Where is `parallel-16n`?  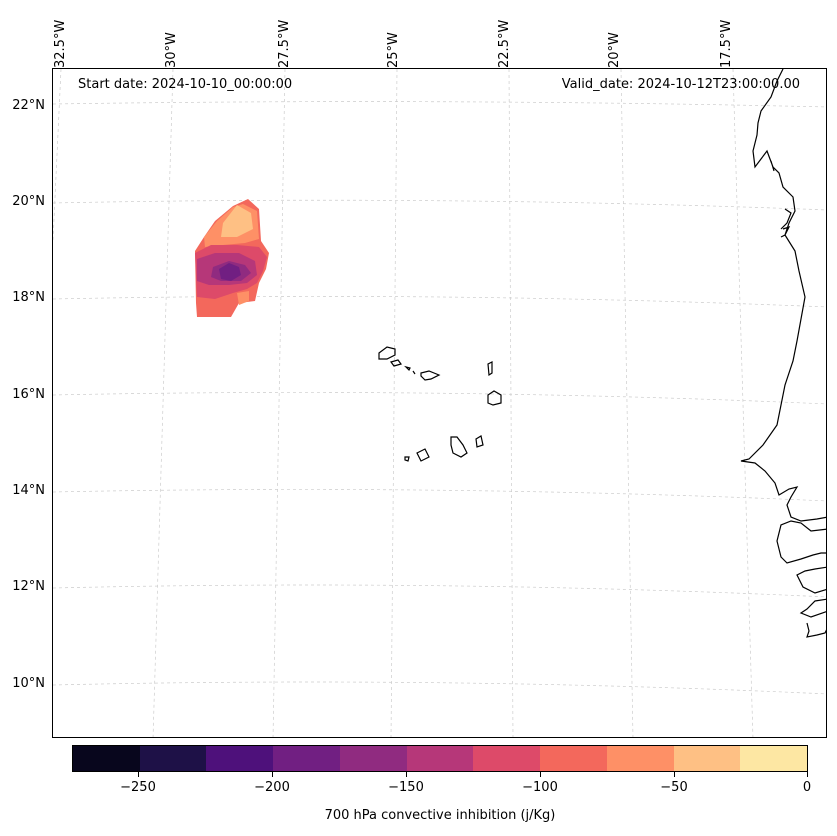 parallel-16n is located at coordinates (439, 398).